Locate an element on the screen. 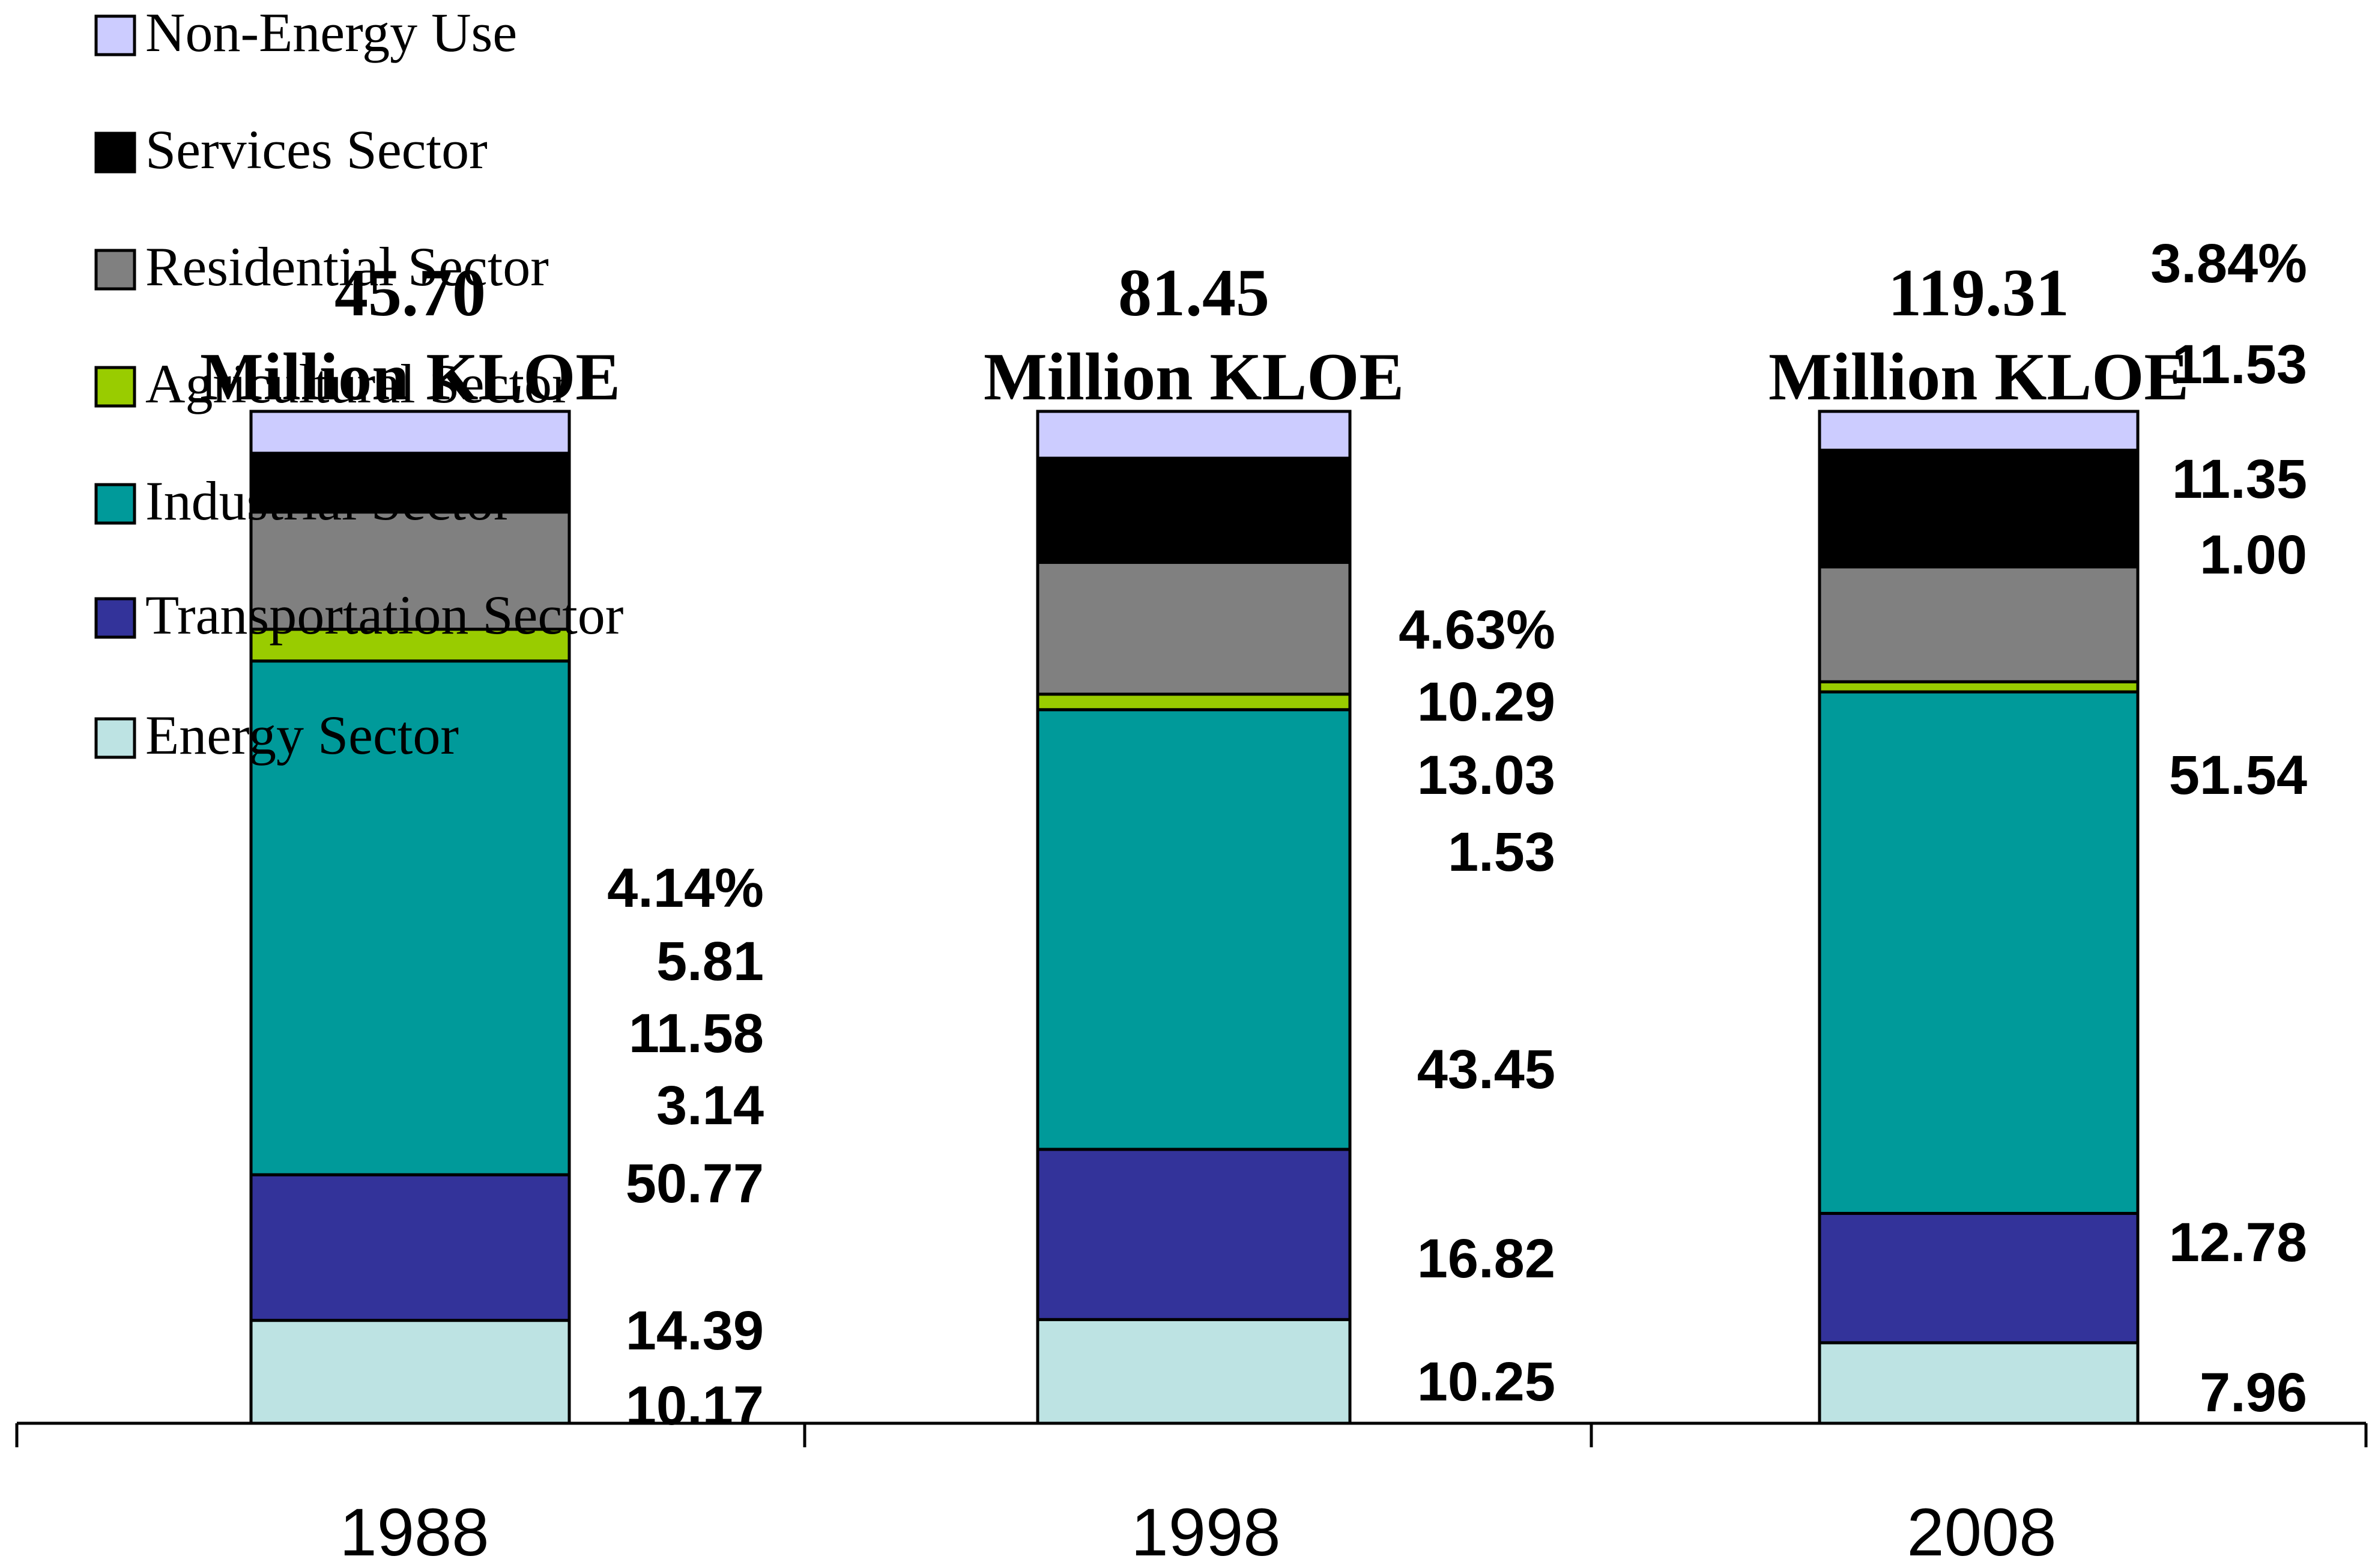  legend-label: Transportation Sector is located at coordinates (384, 615).